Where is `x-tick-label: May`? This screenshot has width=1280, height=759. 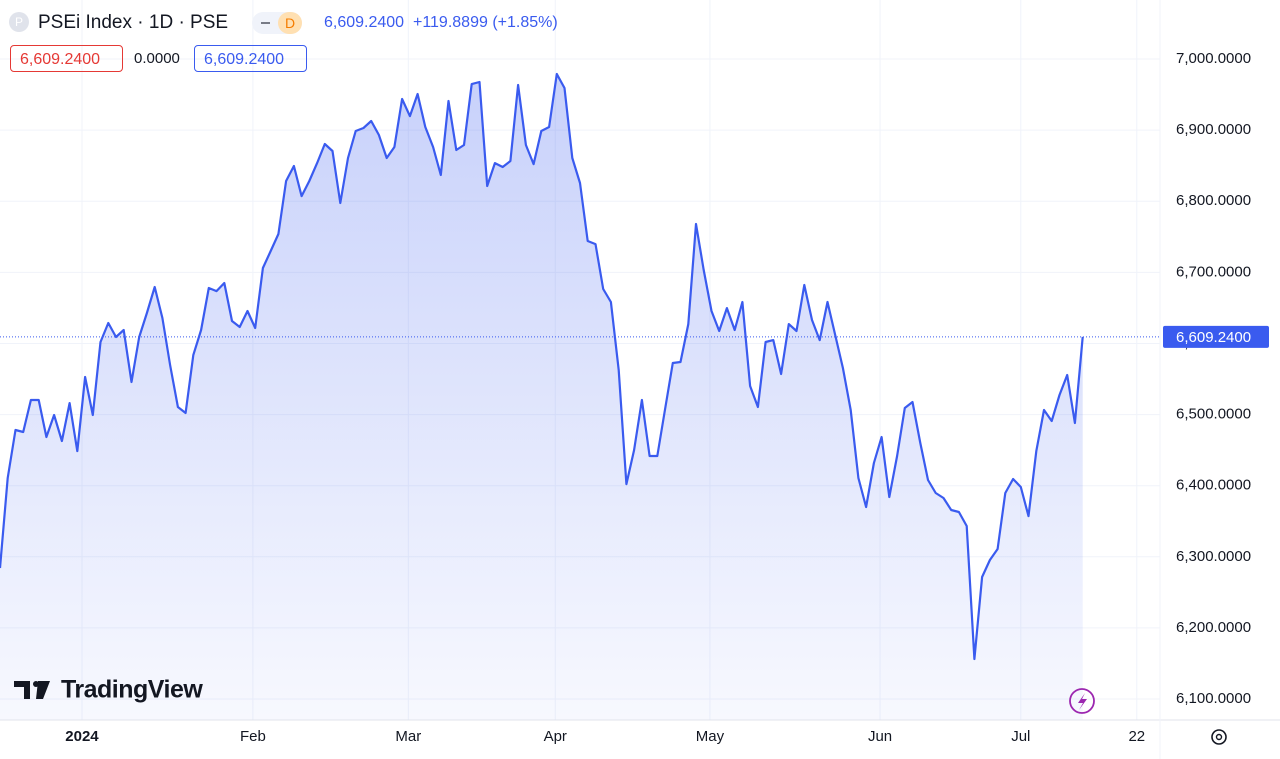 x-tick-label: May is located at coordinates (710, 736).